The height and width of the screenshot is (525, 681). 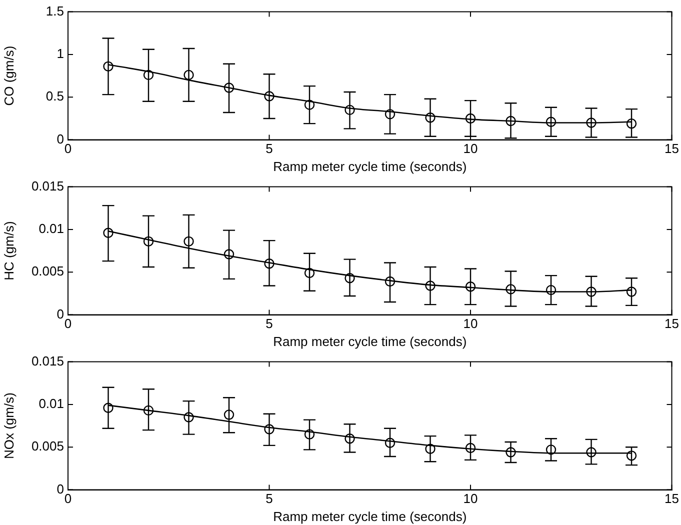 I want to click on y-tick-label: 0.5, so click(x=55, y=96).